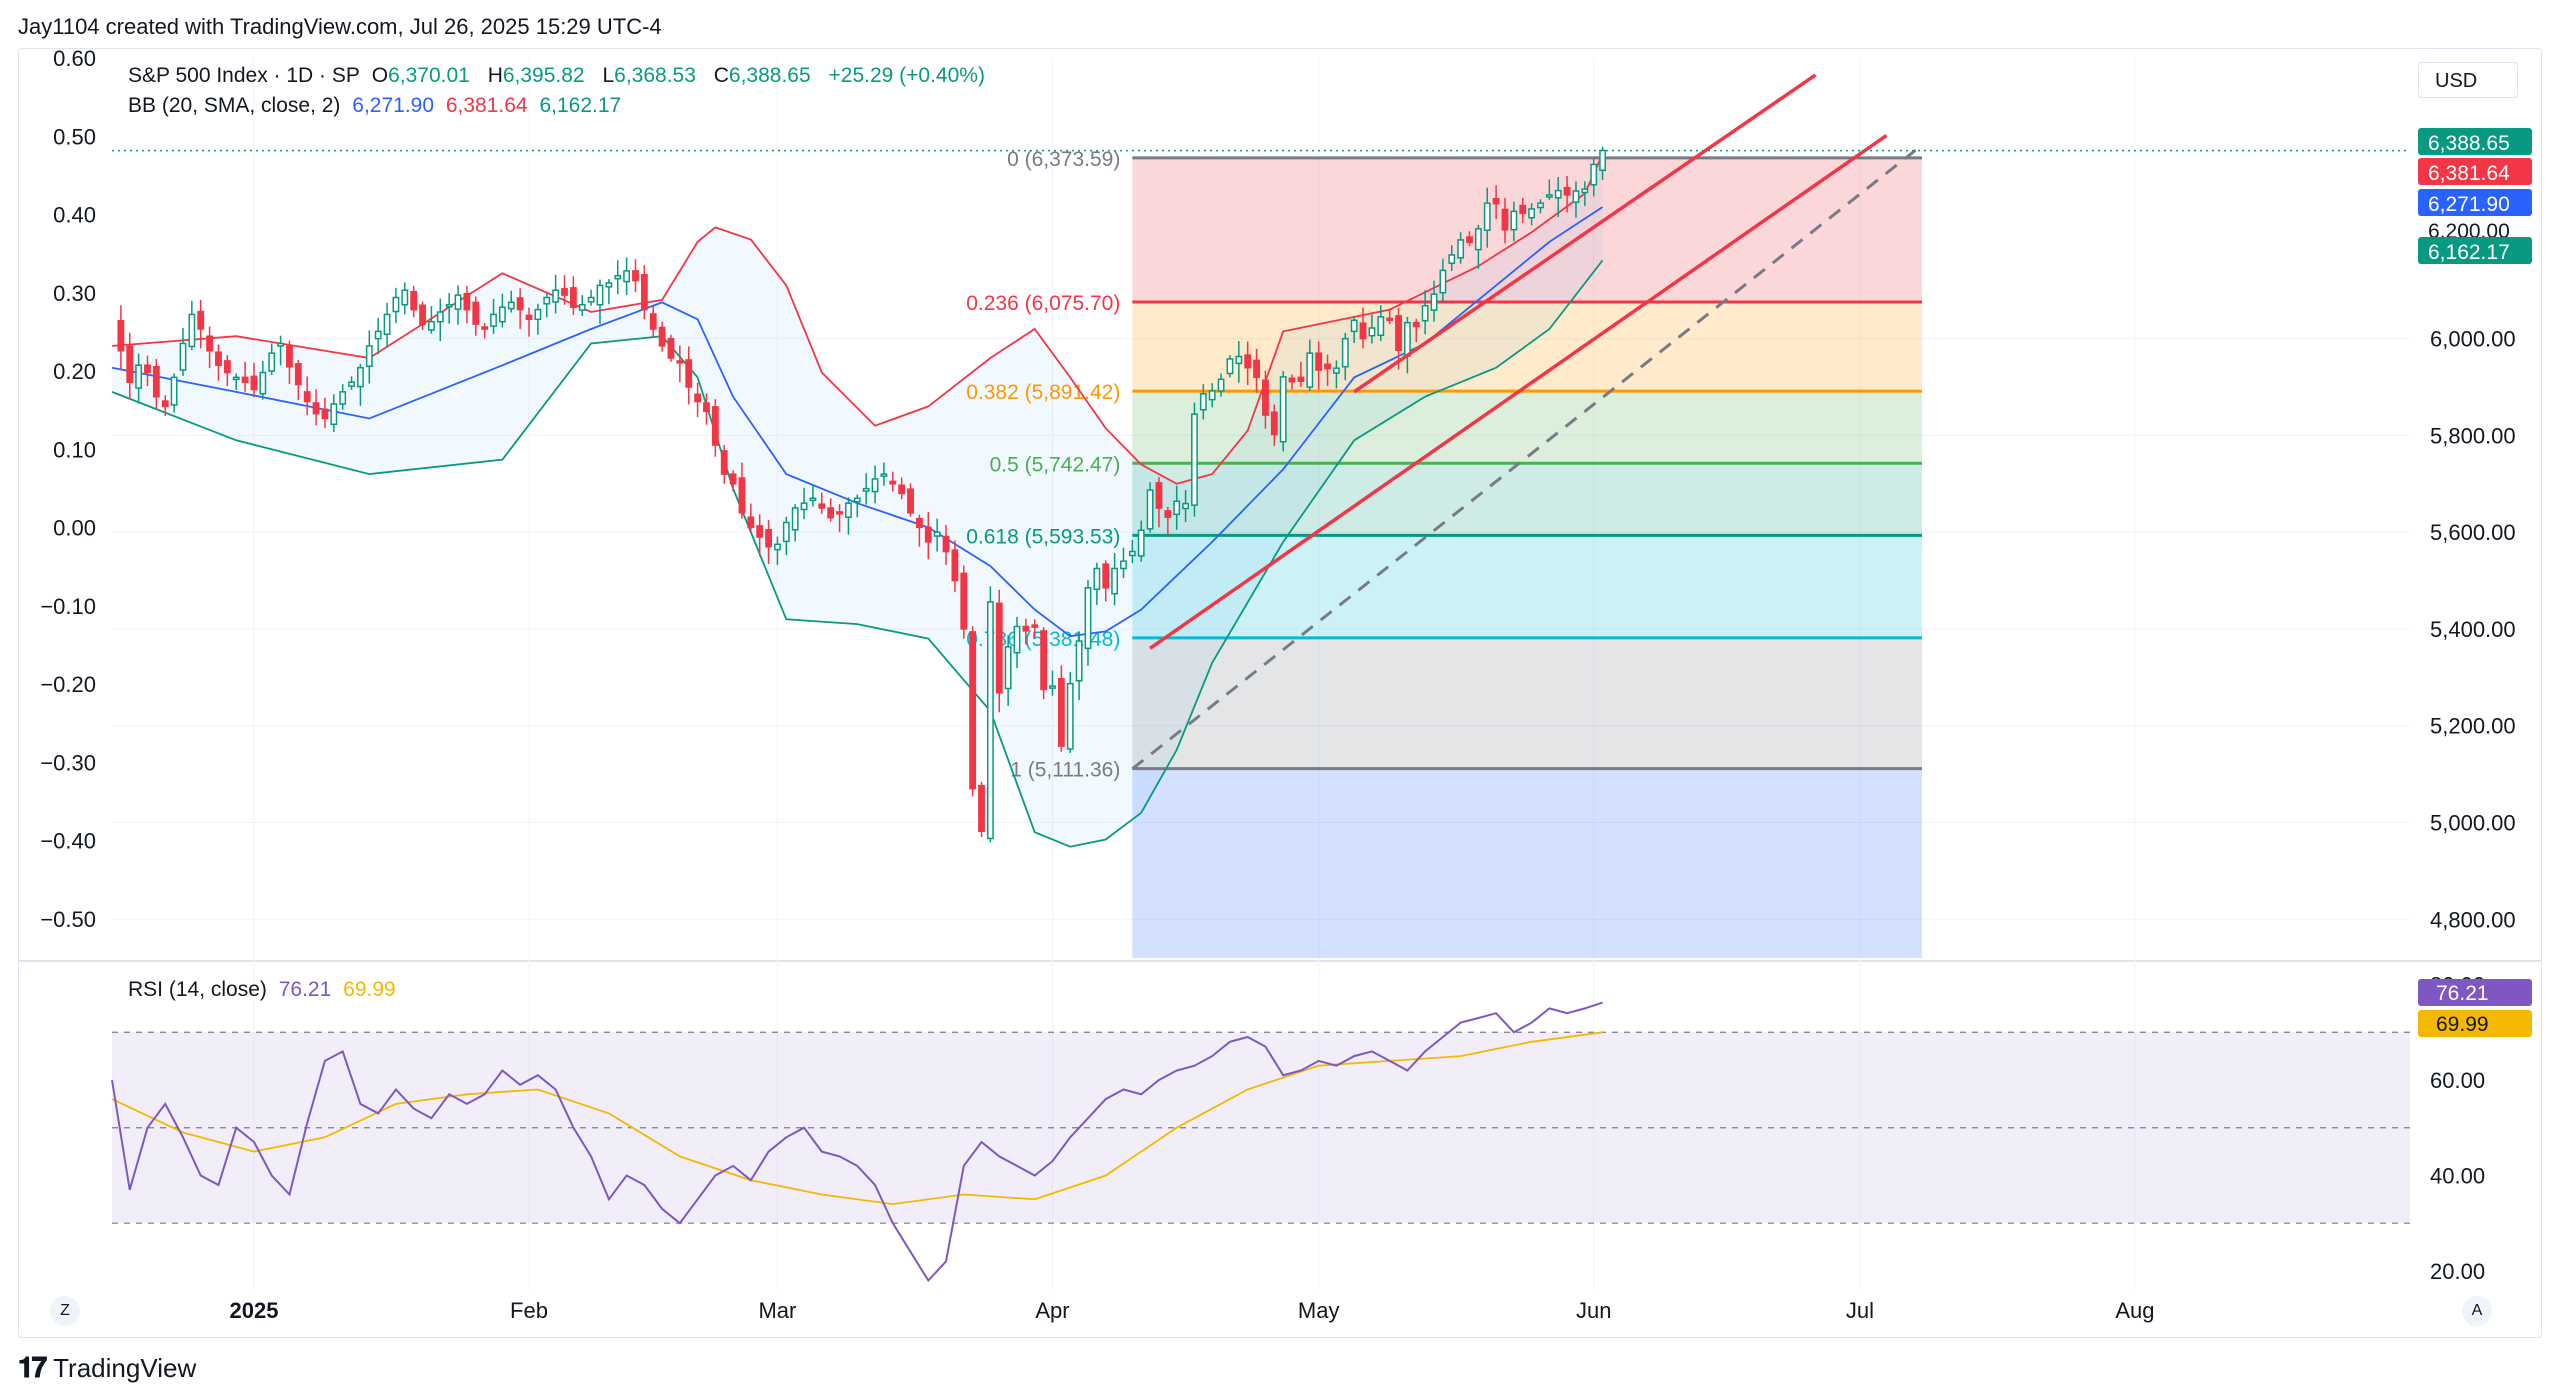  I want to click on symbol-label: S&P 500 Index · 1D · SP, so click(244, 75).